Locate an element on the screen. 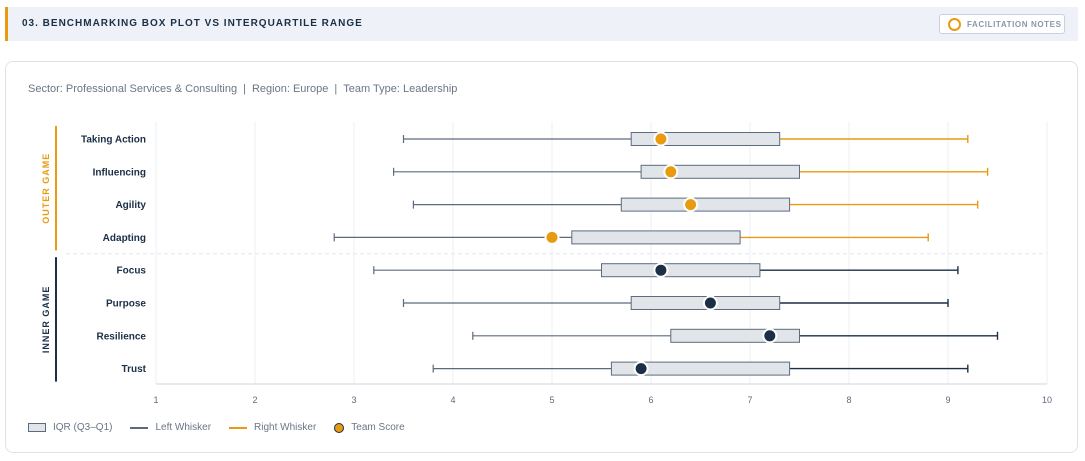 The height and width of the screenshot is (461, 1085). left-whisker-swatch is located at coordinates (139, 427).